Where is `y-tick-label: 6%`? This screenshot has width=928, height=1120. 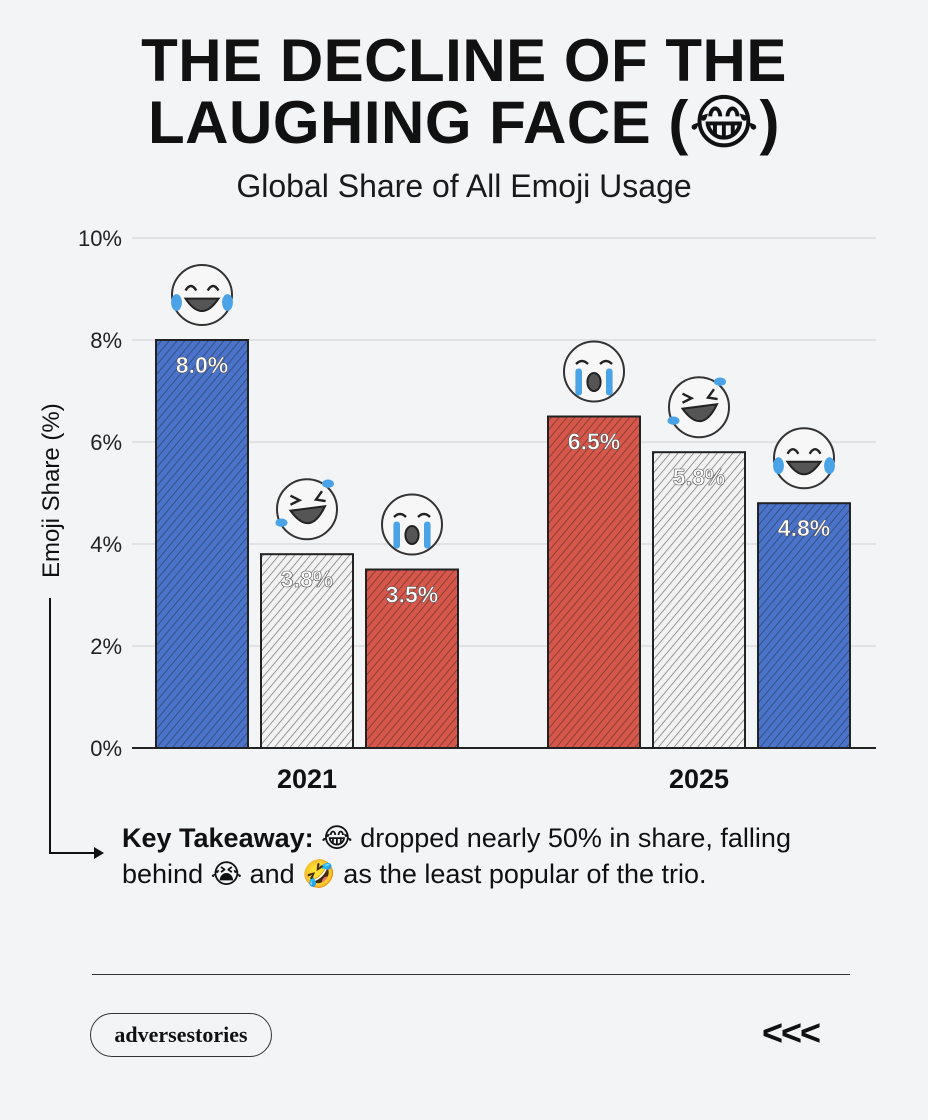
y-tick-label: 6% is located at coordinates (106, 442).